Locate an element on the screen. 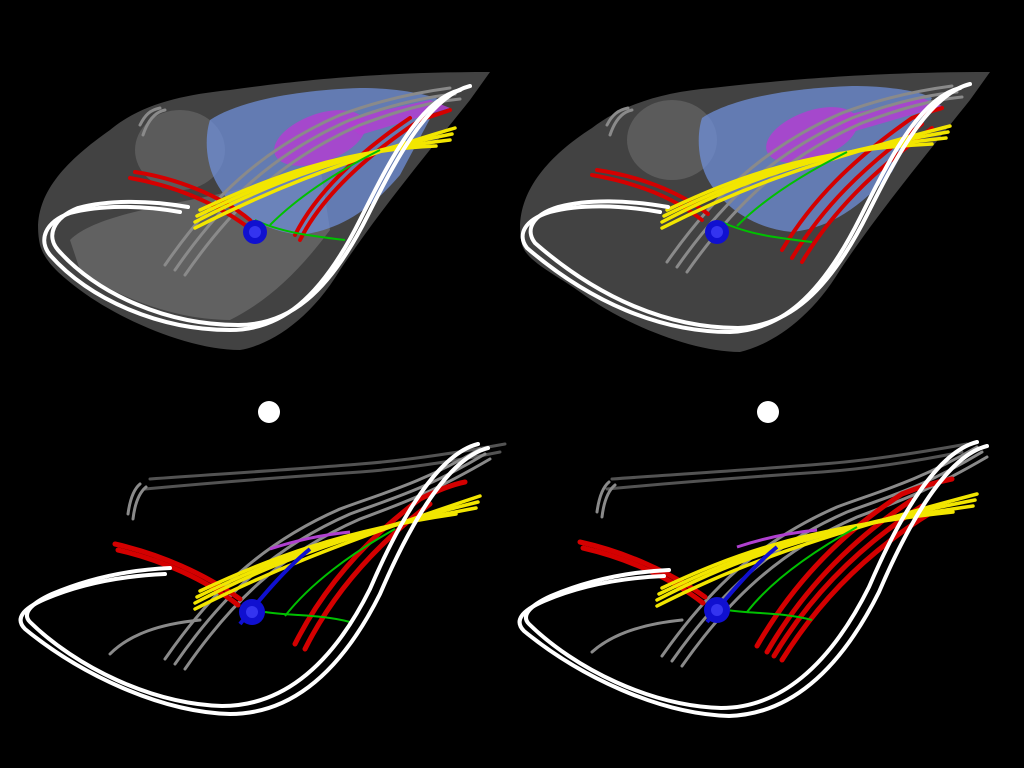 The width and height of the screenshot is (1024, 768). white-dot-marker-right is located at coordinates (768, 412).